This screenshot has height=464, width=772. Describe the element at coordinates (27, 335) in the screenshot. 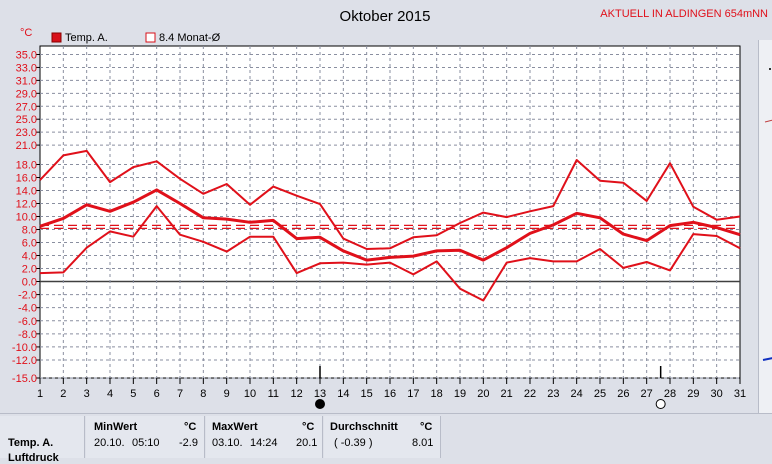

I see `y-tick-label: -8.0` at that location.